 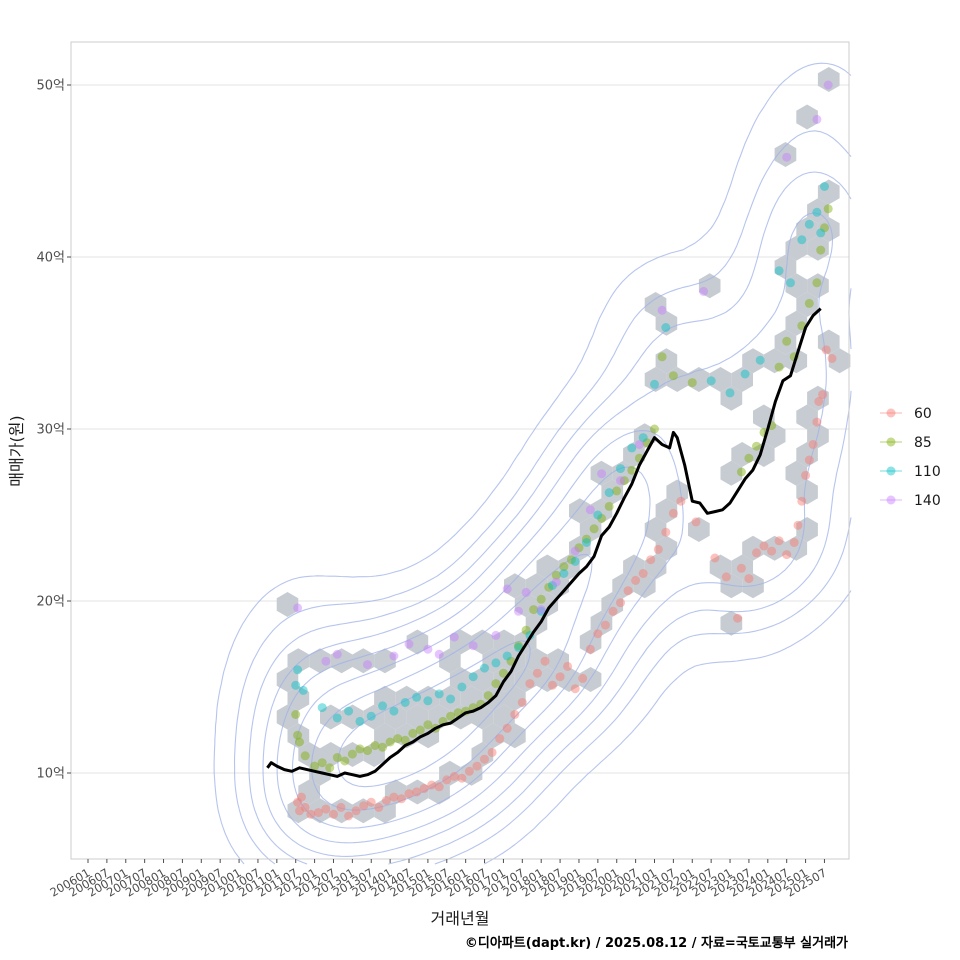 What do you see at coordinates (50, 774) in the screenshot?
I see `y-tick-label: 10억` at bounding box center [50, 774].